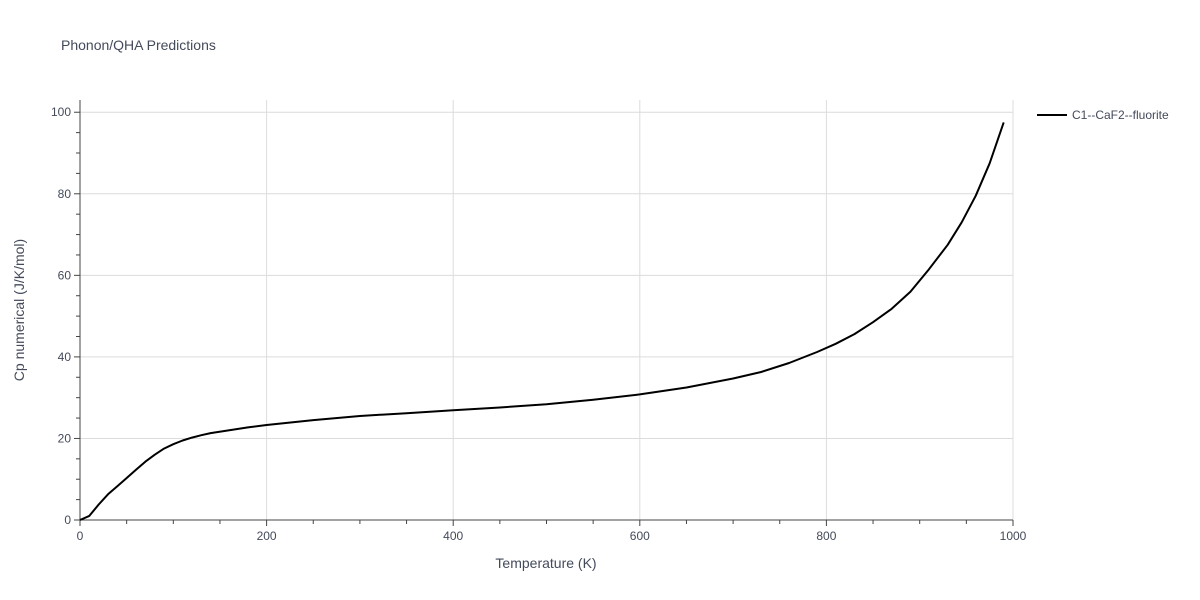 The width and height of the screenshot is (1200, 600). What do you see at coordinates (1120, 115) in the screenshot?
I see `legend-label: C1--CaF2--fluorite` at bounding box center [1120, 115].